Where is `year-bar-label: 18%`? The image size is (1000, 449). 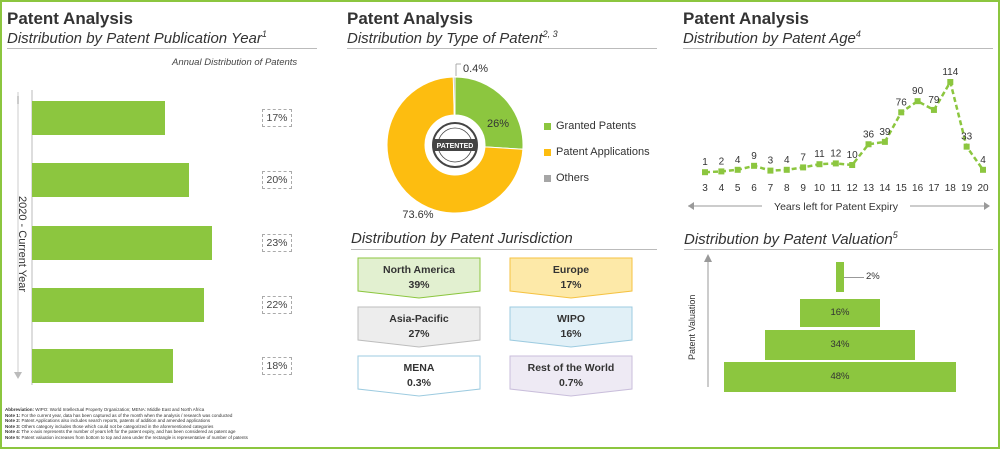 year-bar-label: 18% is located at coordinates (277, 366).